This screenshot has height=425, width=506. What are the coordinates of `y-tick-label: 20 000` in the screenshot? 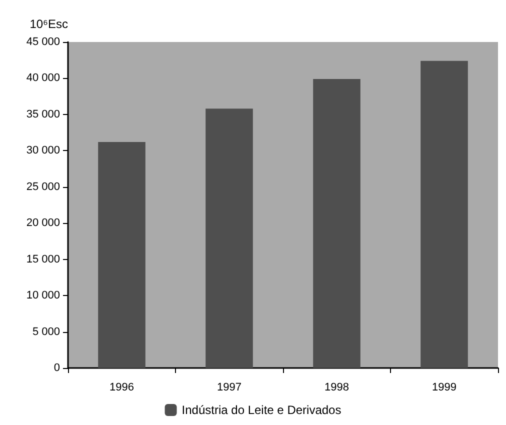 It's located at (43, 223).